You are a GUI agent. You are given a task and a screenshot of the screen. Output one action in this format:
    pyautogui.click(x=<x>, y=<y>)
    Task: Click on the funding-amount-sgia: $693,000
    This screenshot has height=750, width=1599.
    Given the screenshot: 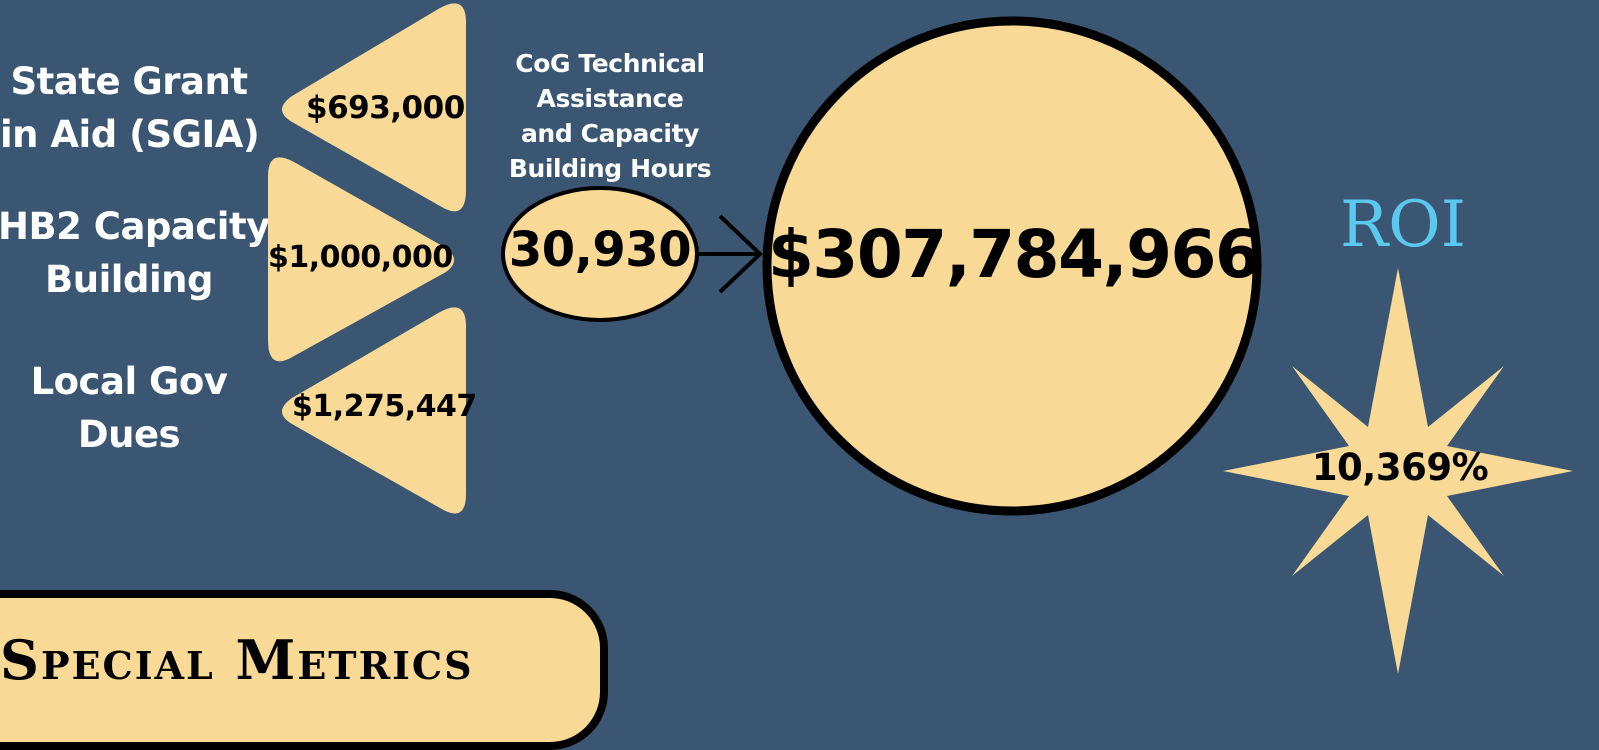 What is the action you would take?
    pyautogui.click(x=385, y=108)
    